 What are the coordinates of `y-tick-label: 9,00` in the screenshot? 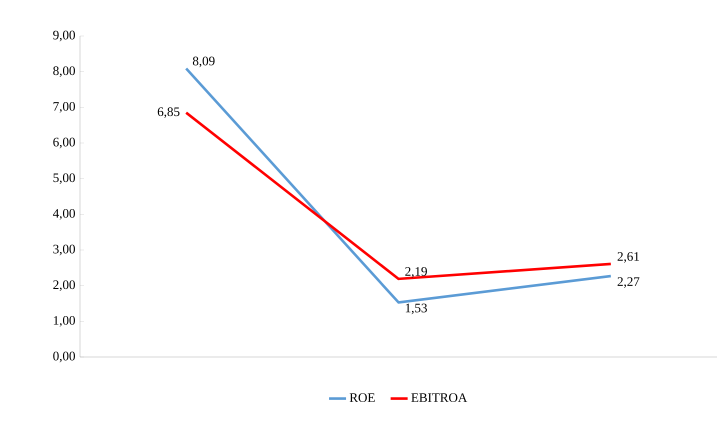 It's located at (64, 36).